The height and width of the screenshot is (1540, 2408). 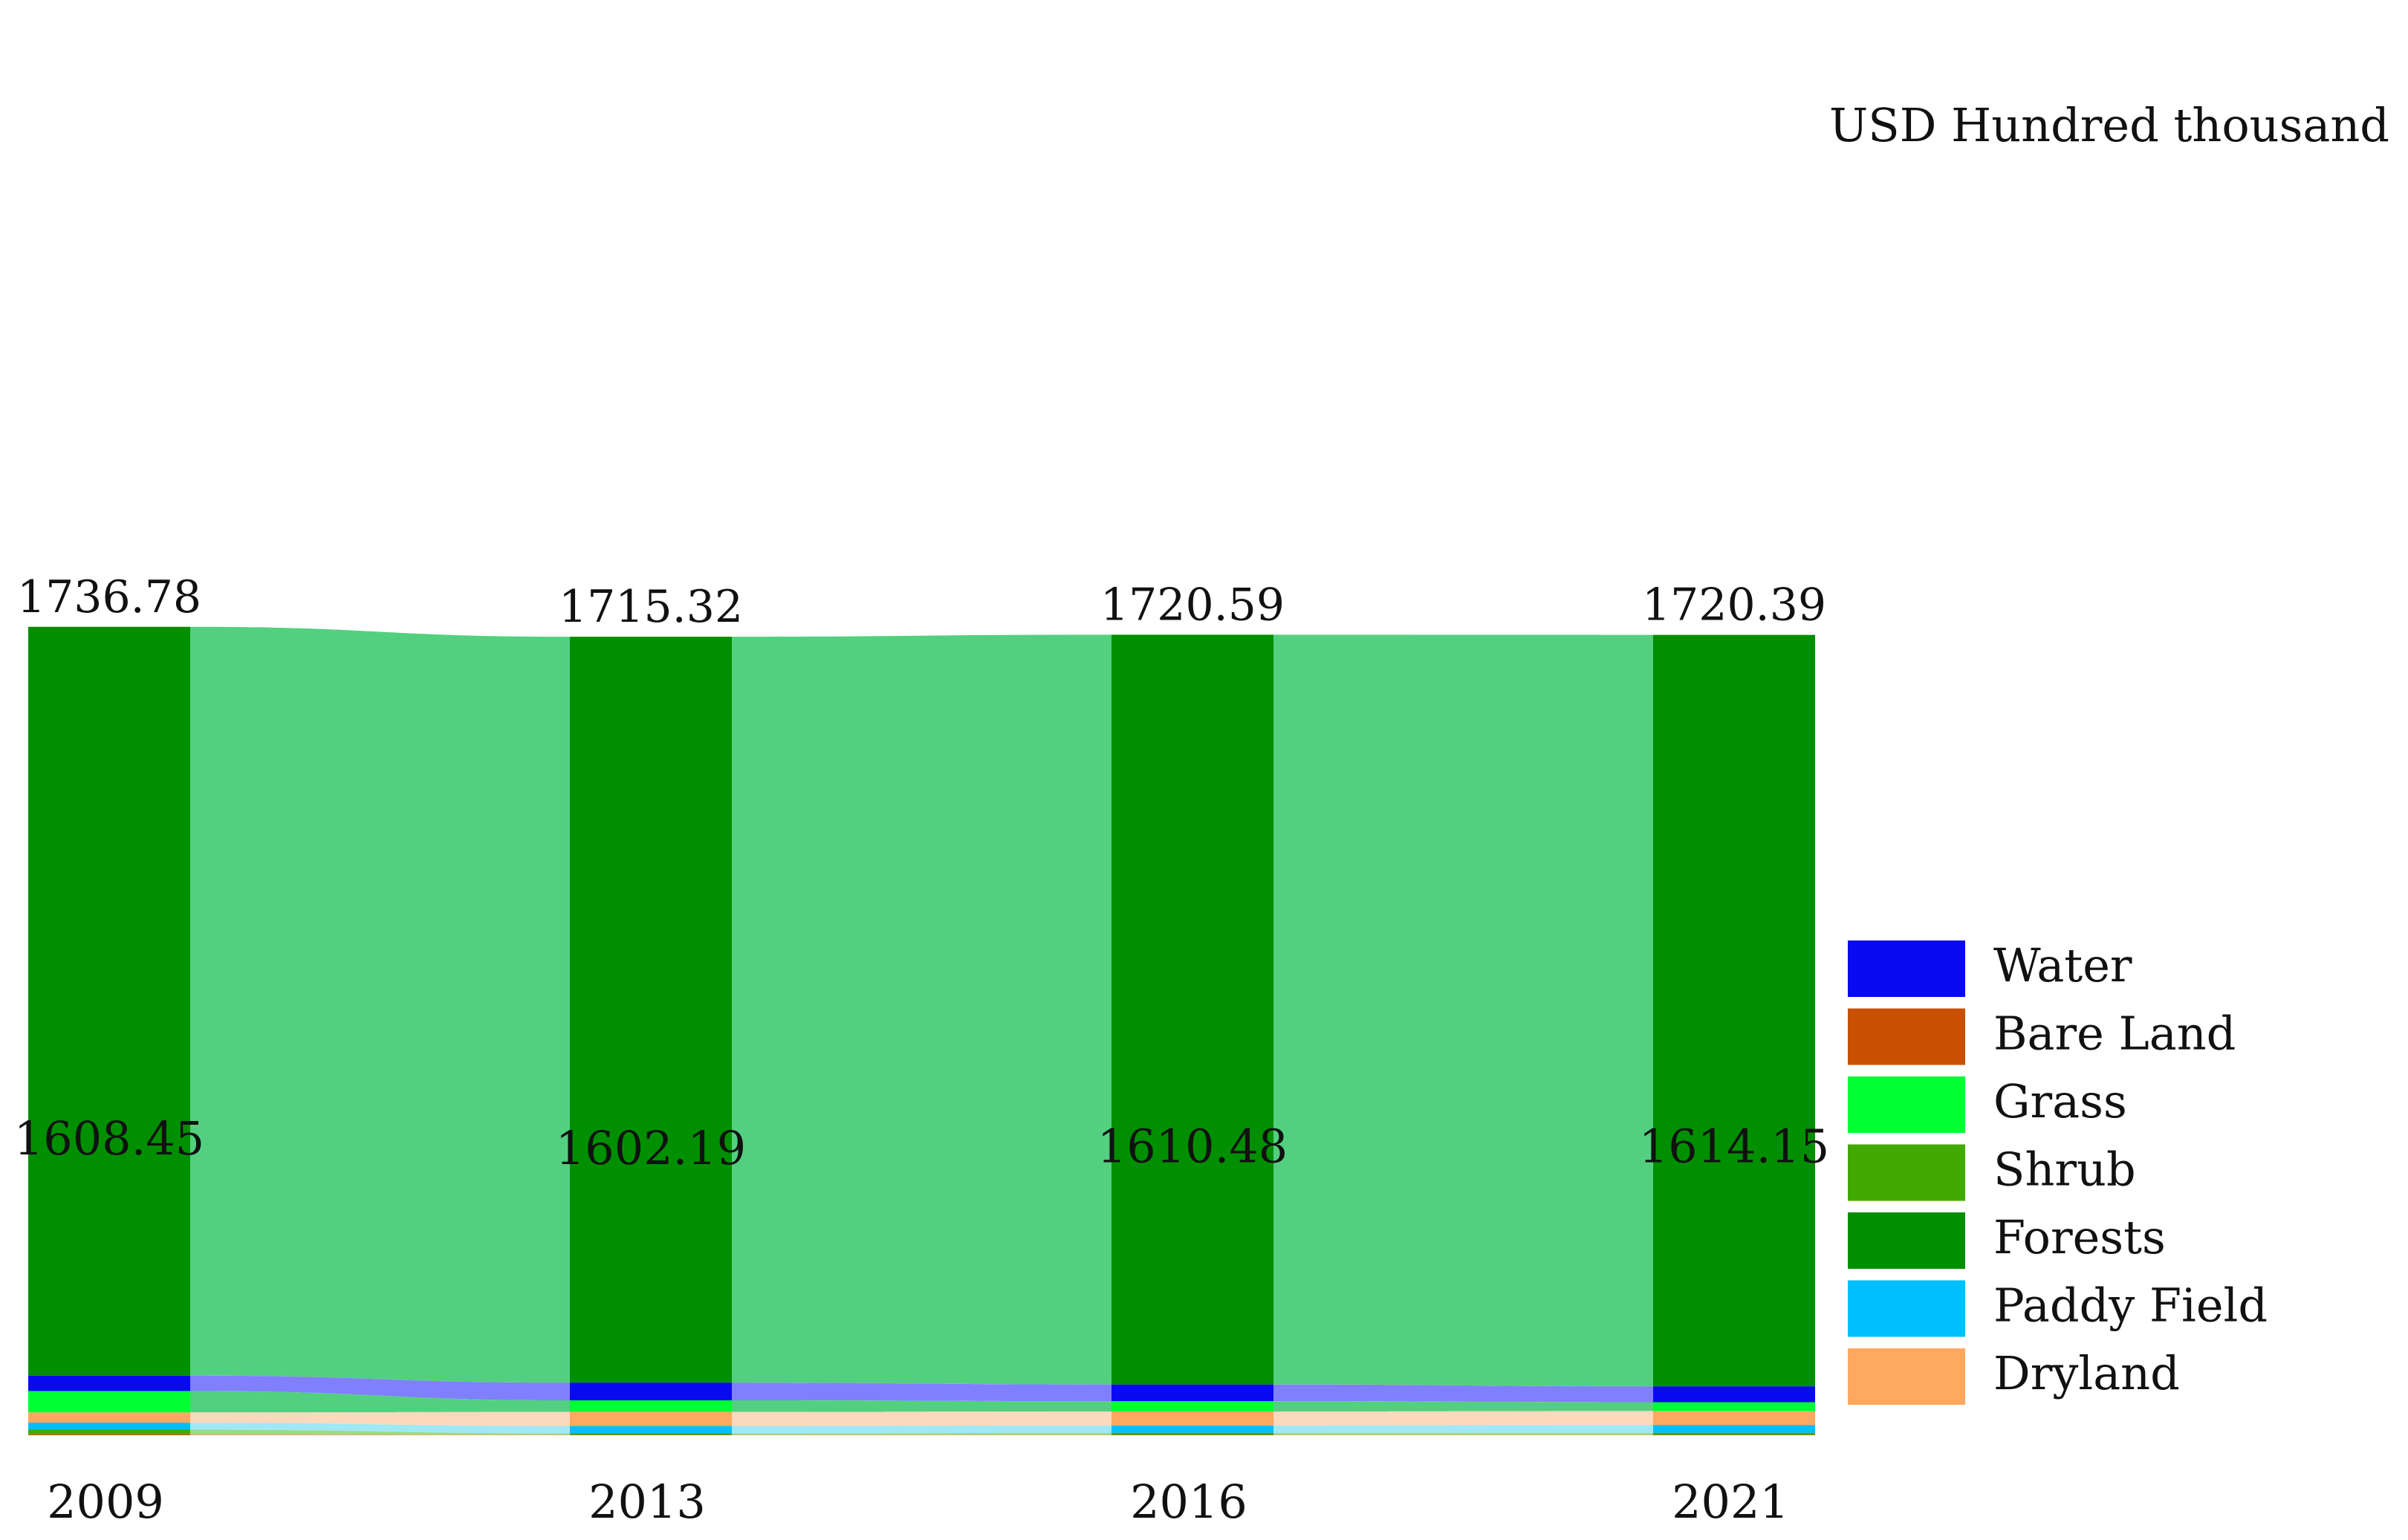 What do you see at coordinates (1463, 1406) in the screenshot?
I see `flow-grass-2016-2021` at bounding box center [1463, 1406].